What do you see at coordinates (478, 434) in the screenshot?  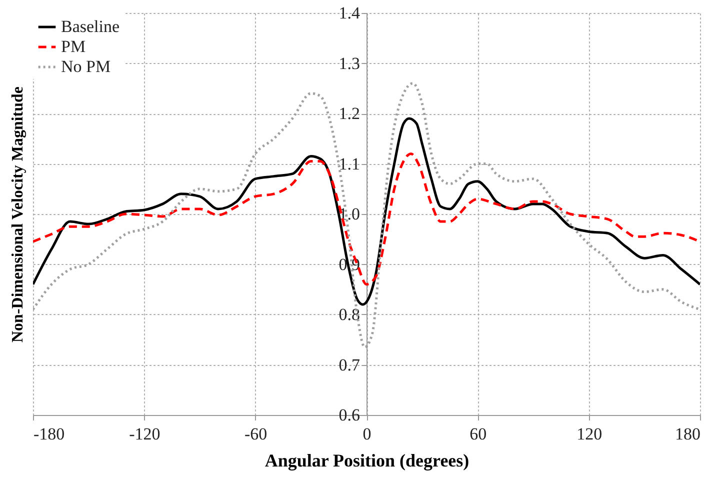 I see `x-tick-label: 60` at bounding box center [478, 434].